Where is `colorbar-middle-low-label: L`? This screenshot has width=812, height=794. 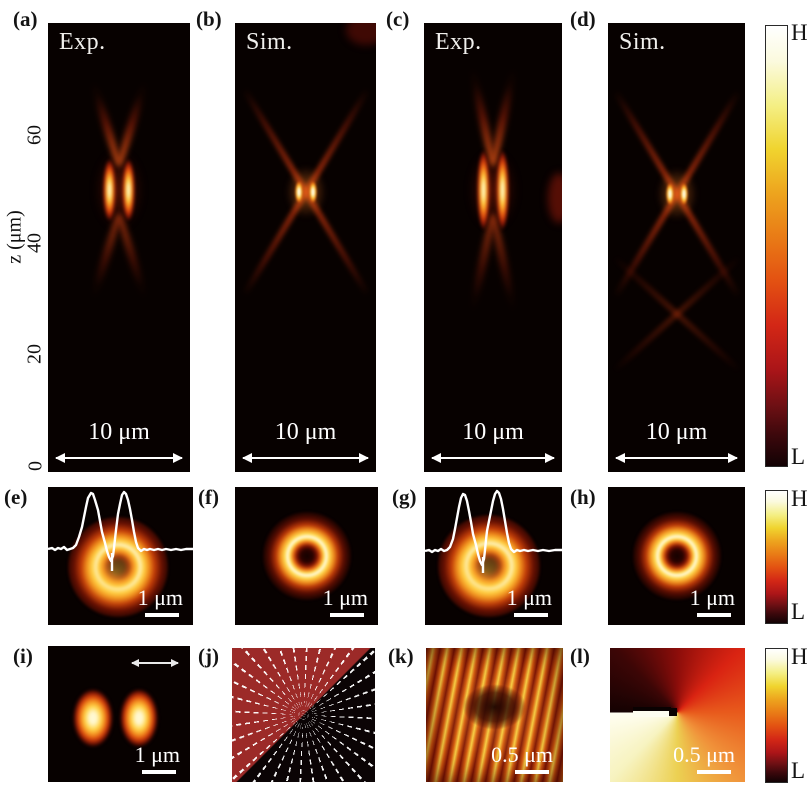 colorbar-middle-low-label: L is located at coordinates (798, 611).